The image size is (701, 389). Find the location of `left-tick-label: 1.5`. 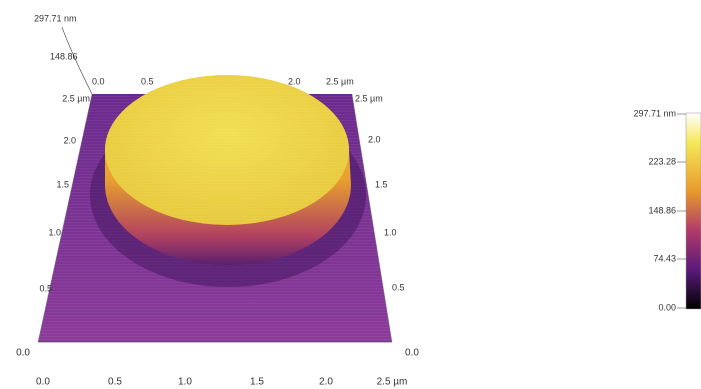

left-tick-label: 1.5 is located at coordinates (62, 184).